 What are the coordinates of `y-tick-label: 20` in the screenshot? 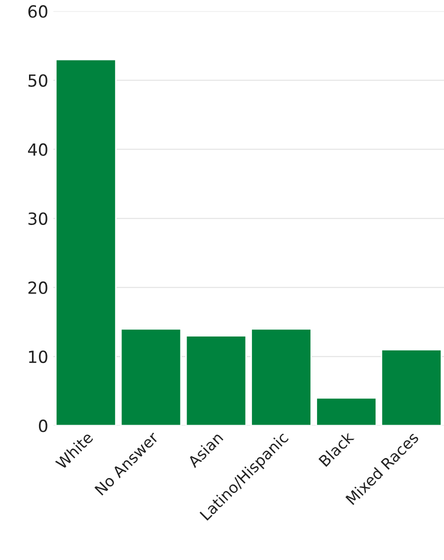 It's located at (38, 287).